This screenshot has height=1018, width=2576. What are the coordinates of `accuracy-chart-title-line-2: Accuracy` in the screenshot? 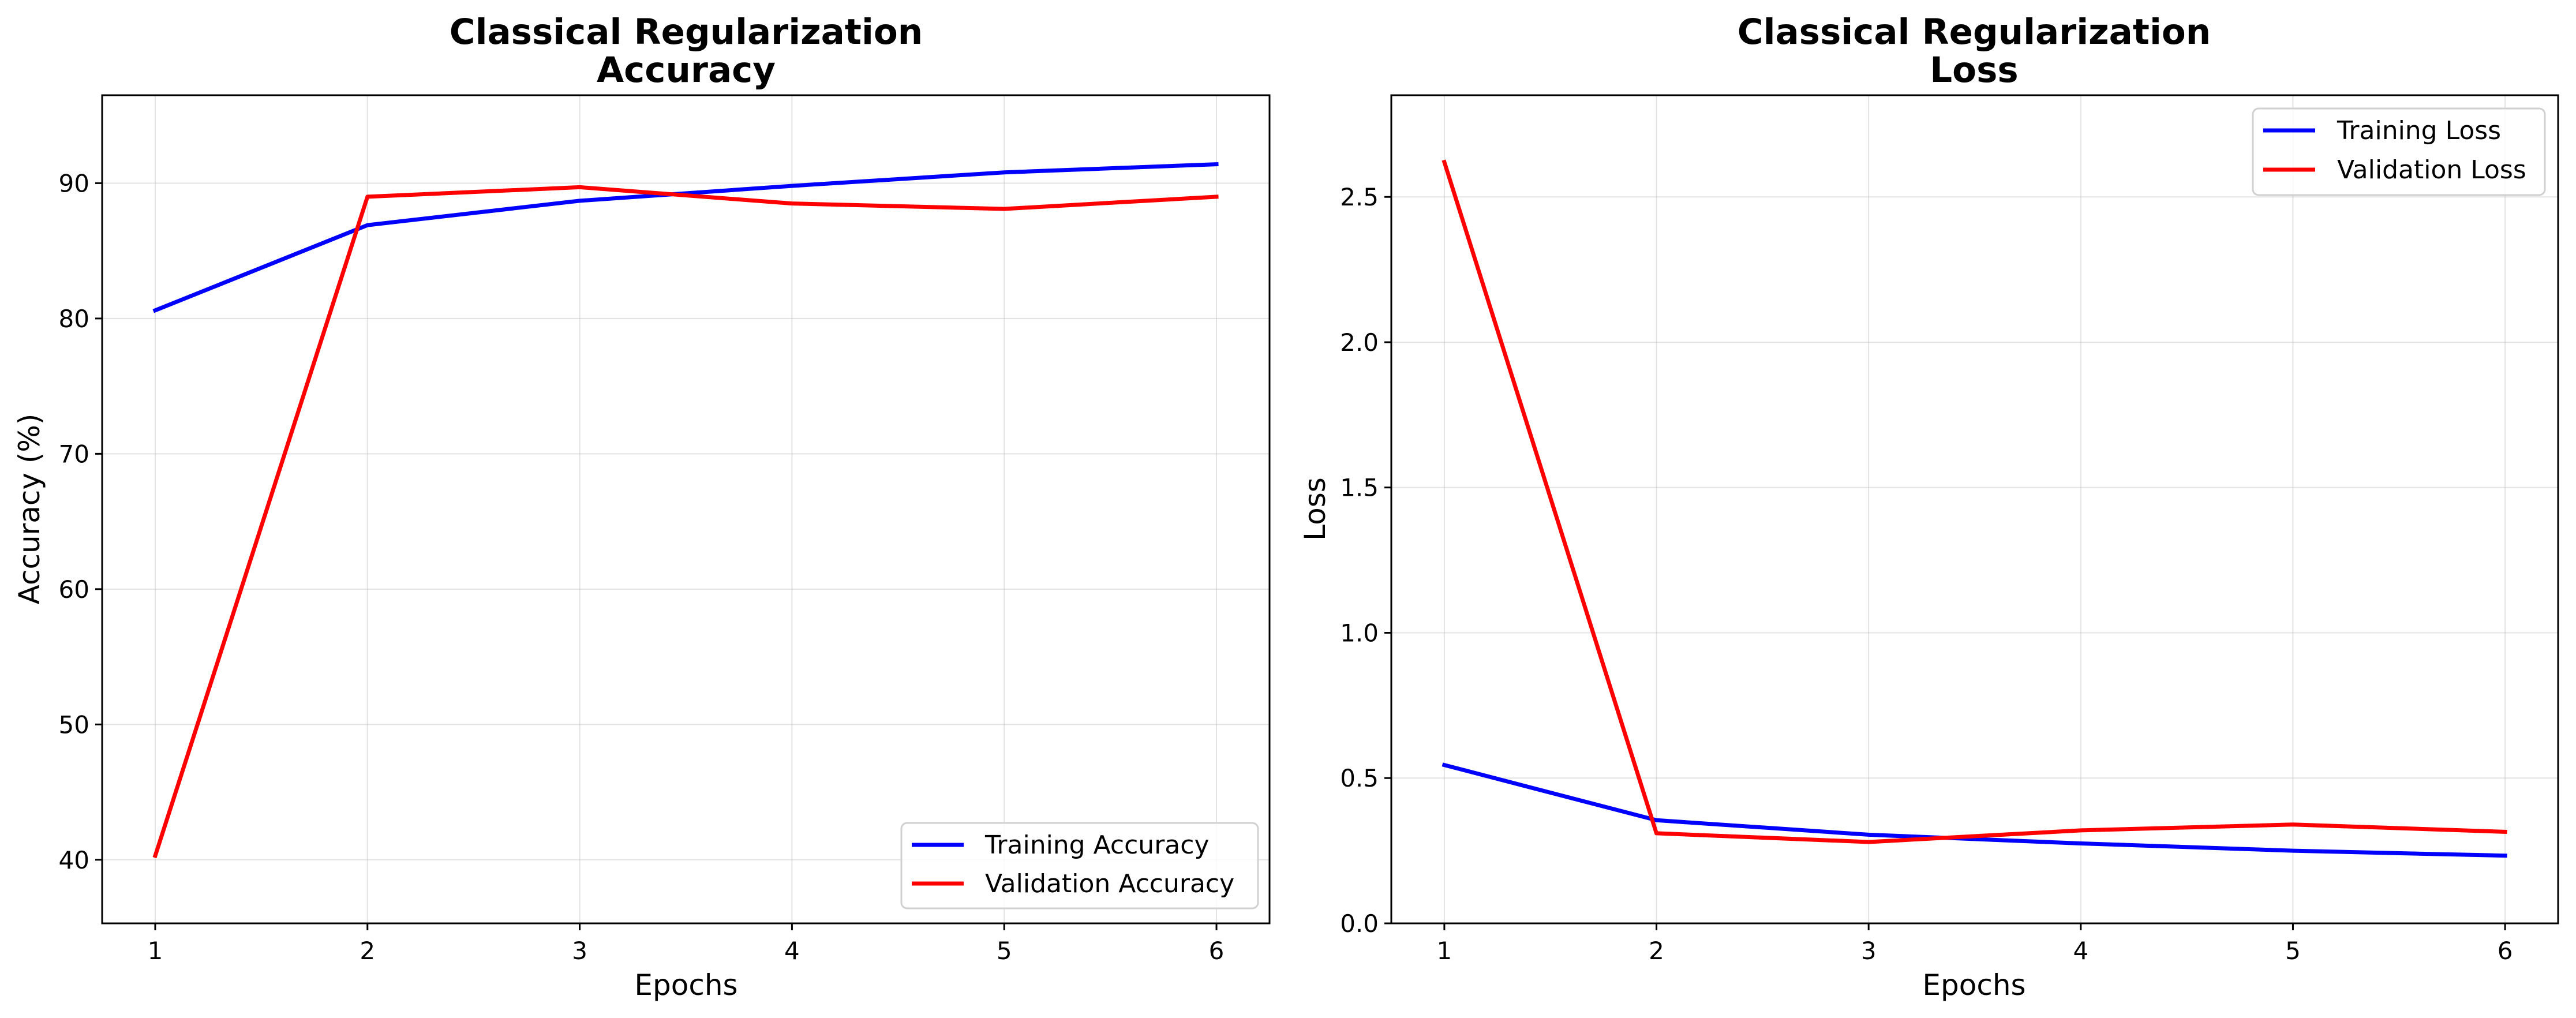 It's located at (686, 70).